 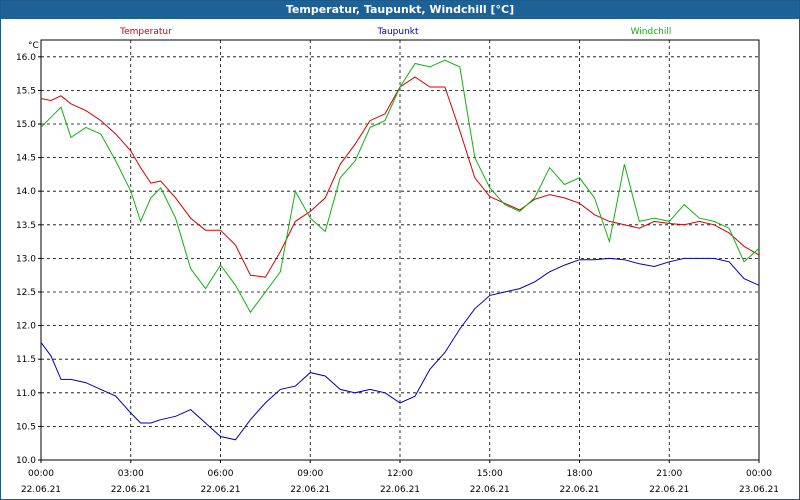 What do you see at coordinates (26, 125) in the screenshot?
I see `y-tick-label: 15.0` at bounding box center [26, 125].